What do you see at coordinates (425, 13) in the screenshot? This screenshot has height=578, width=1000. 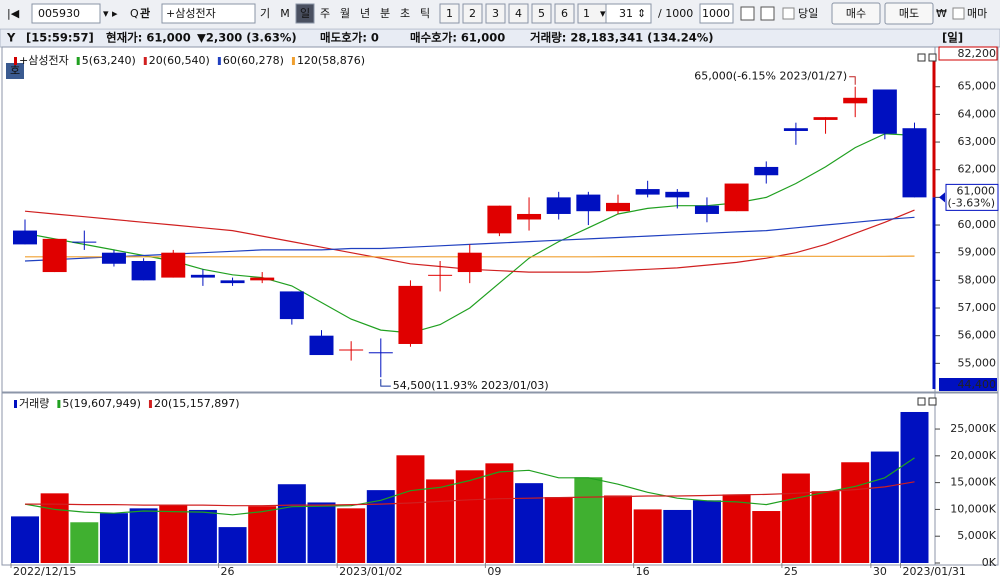 I see `period-button: 틱` at bounding box center [425, 13].